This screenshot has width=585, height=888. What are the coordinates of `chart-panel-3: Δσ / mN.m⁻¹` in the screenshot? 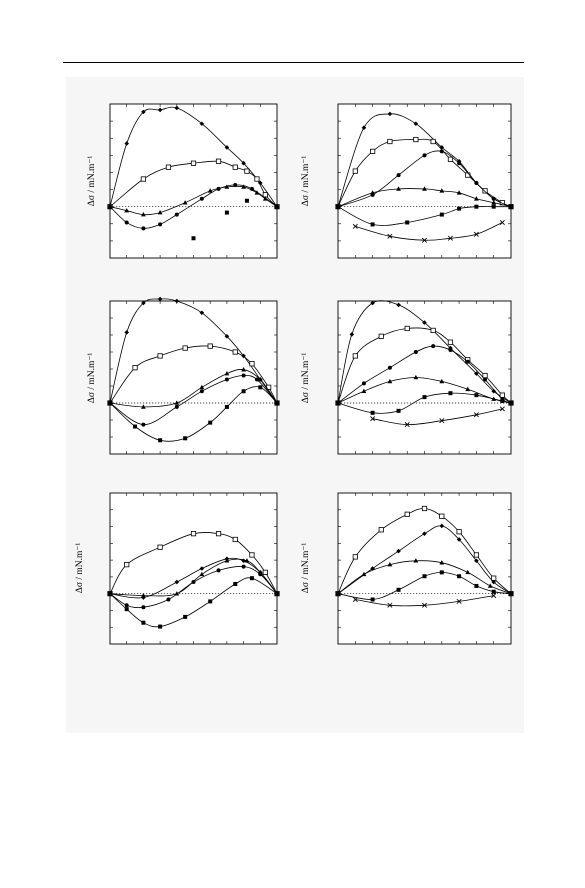 It's located at (183, 375).